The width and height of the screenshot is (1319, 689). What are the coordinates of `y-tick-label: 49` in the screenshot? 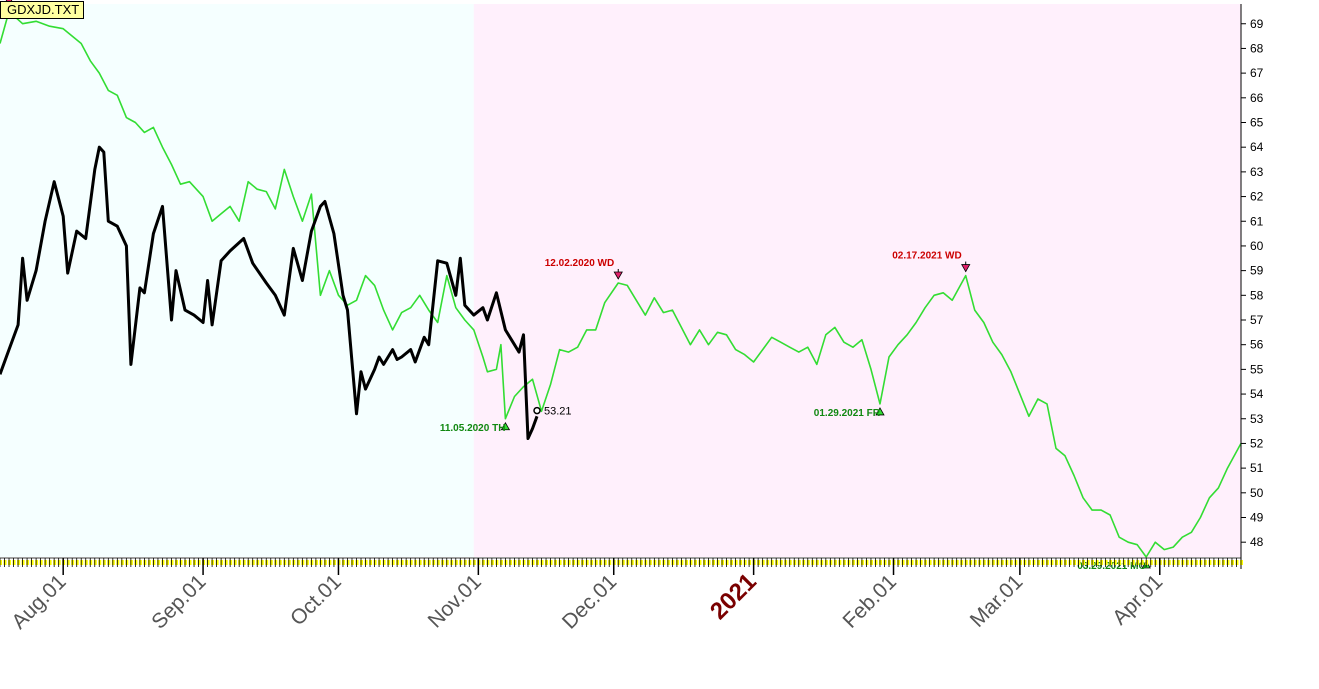 It's located at (1257, 518).